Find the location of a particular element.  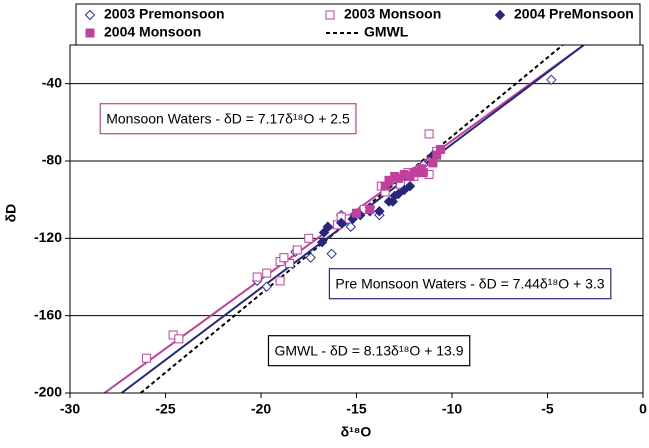

legend-label: 2003 Premonsoon is located at coordinates (164, 14).